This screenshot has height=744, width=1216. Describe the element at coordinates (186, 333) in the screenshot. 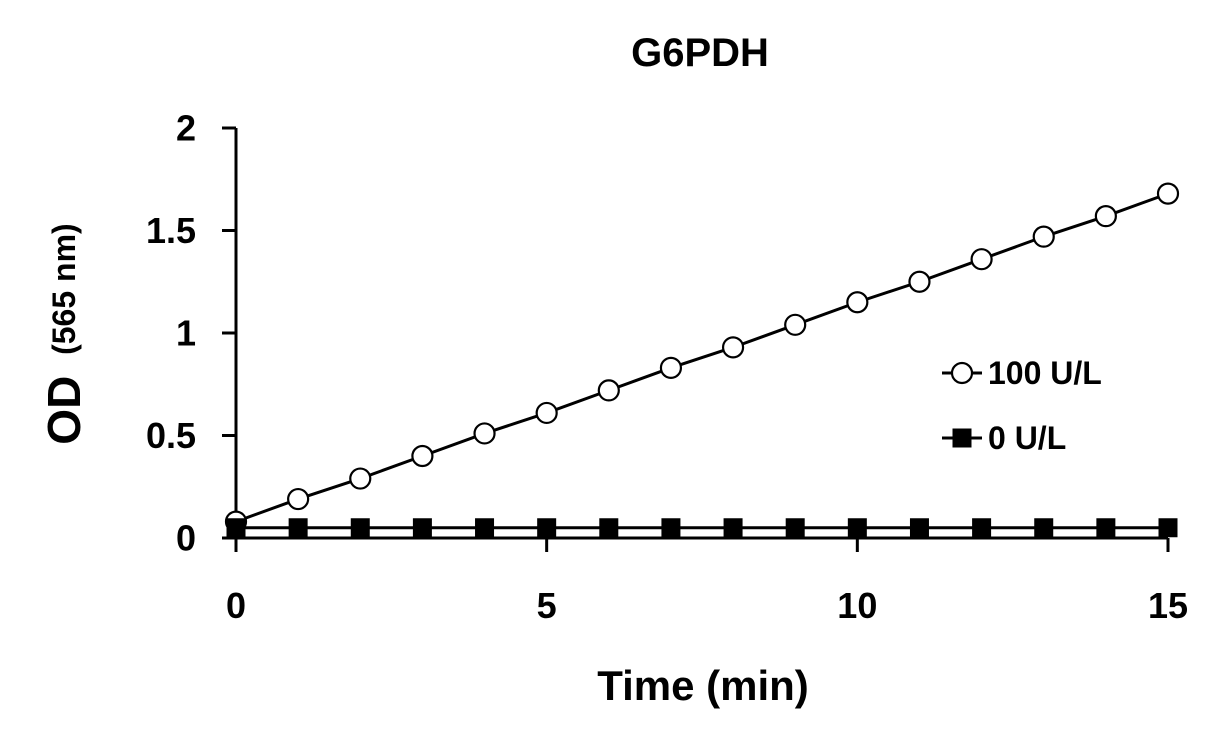

I see `y-tick-label: 1` at that location.